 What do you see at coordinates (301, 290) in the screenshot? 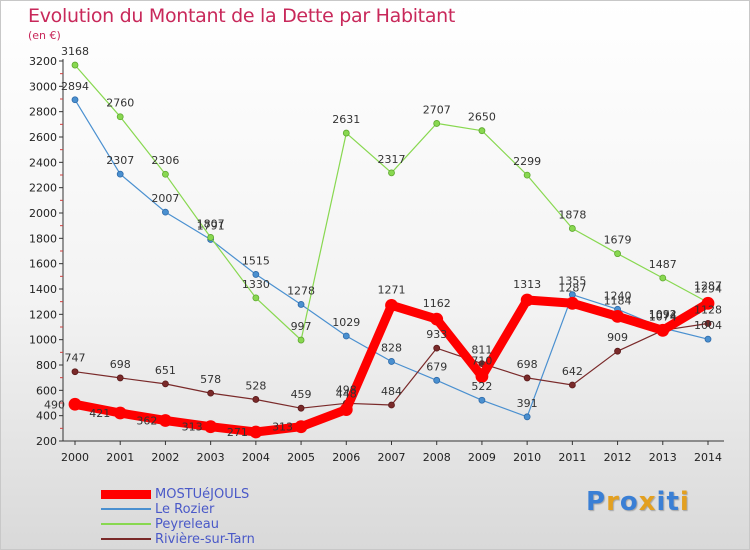
I see `data-label: 1278` at bounding box center [301, 290].